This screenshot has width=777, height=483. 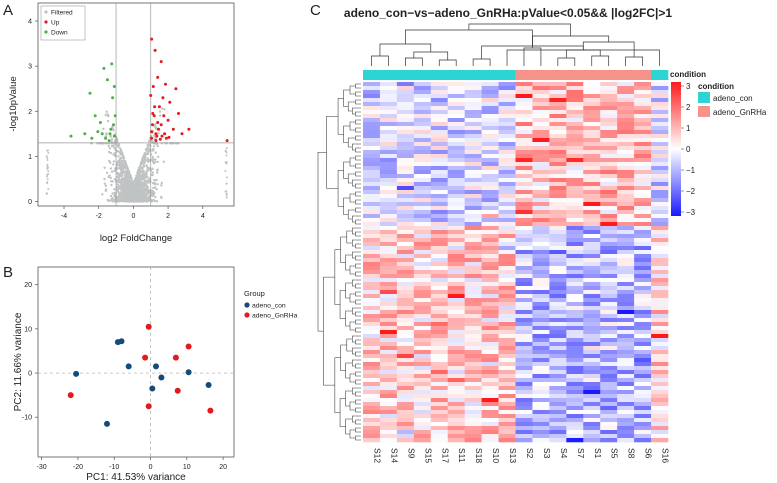 I want to click on condition-annotation-bar, so click(x=516, y=75).